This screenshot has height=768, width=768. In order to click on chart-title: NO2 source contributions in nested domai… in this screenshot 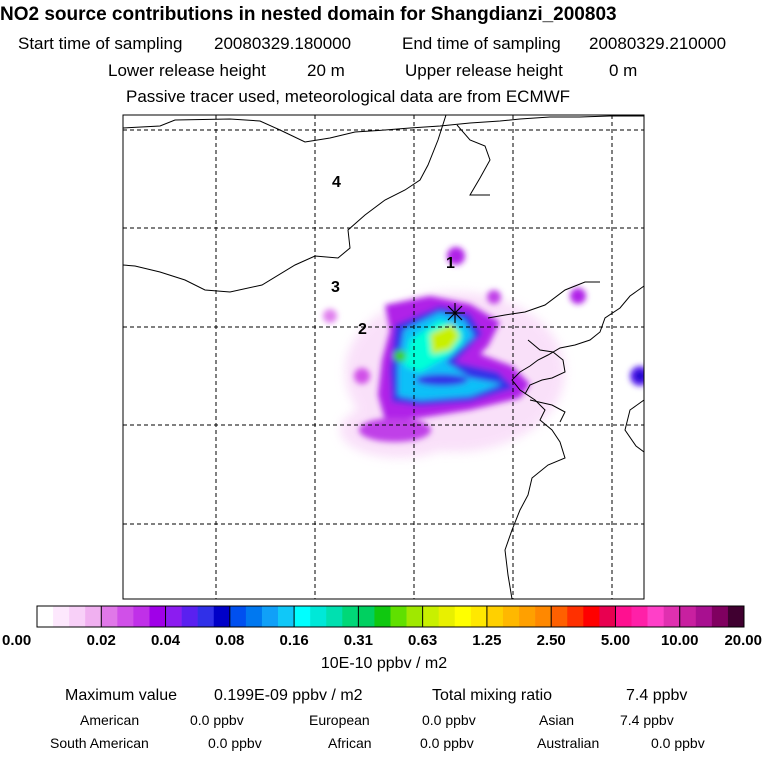, I will do `click(308, 14)`.